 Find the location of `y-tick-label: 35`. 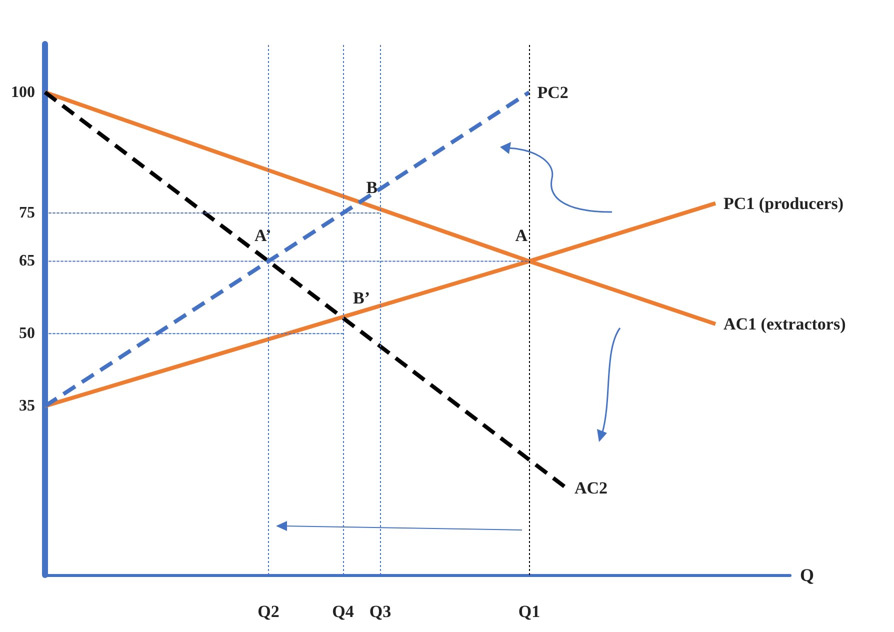

y-tick-label: 35 is located at coordinates (27, 406).